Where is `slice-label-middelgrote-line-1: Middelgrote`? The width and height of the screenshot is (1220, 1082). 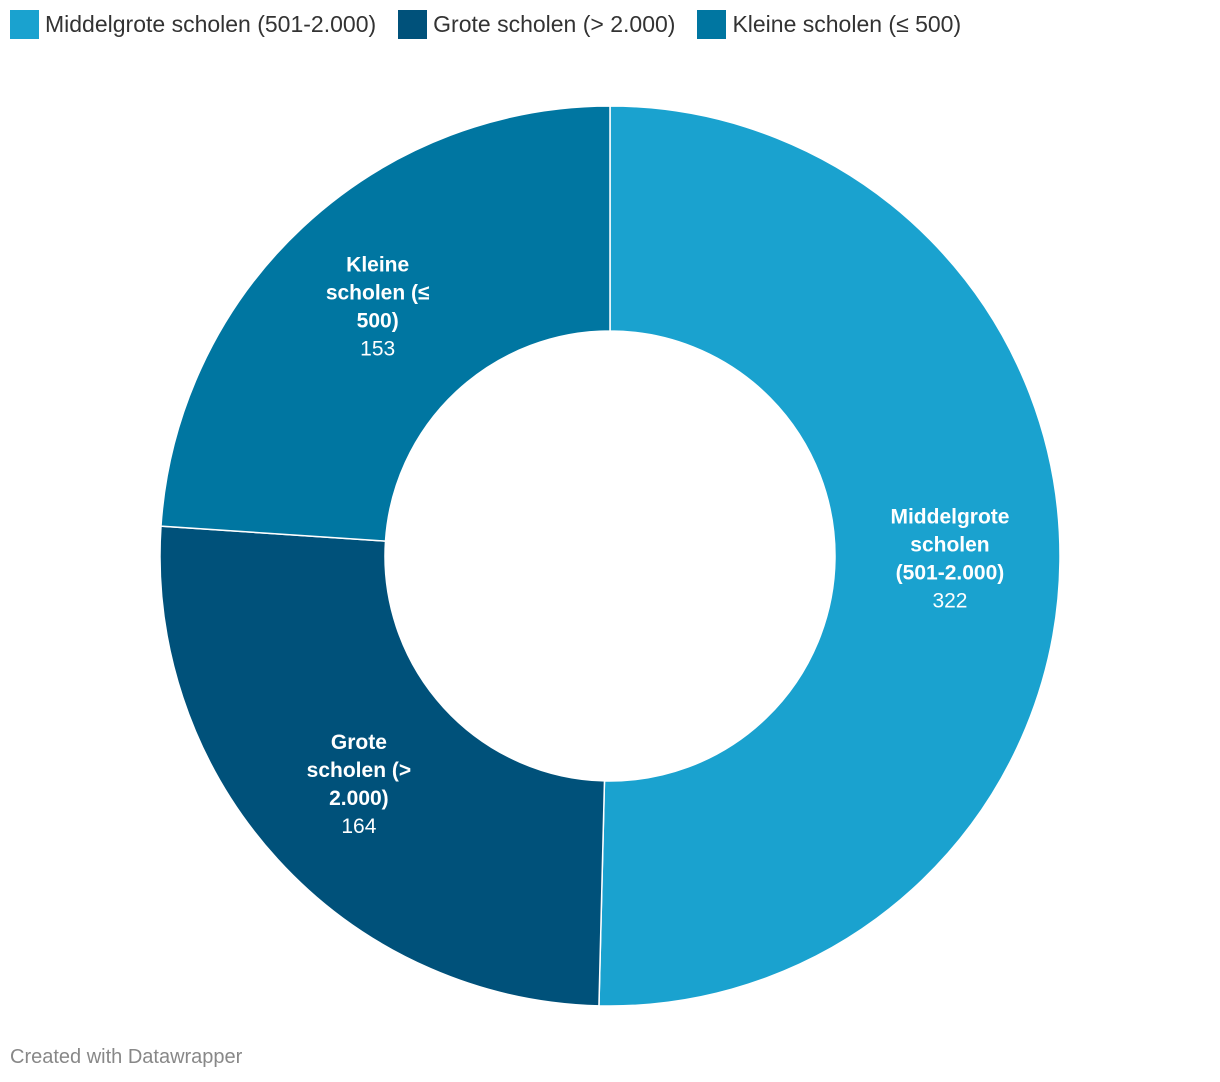 slice-label-middelgrote-line-1: Middelgrote is located at coordinates (949, 517).